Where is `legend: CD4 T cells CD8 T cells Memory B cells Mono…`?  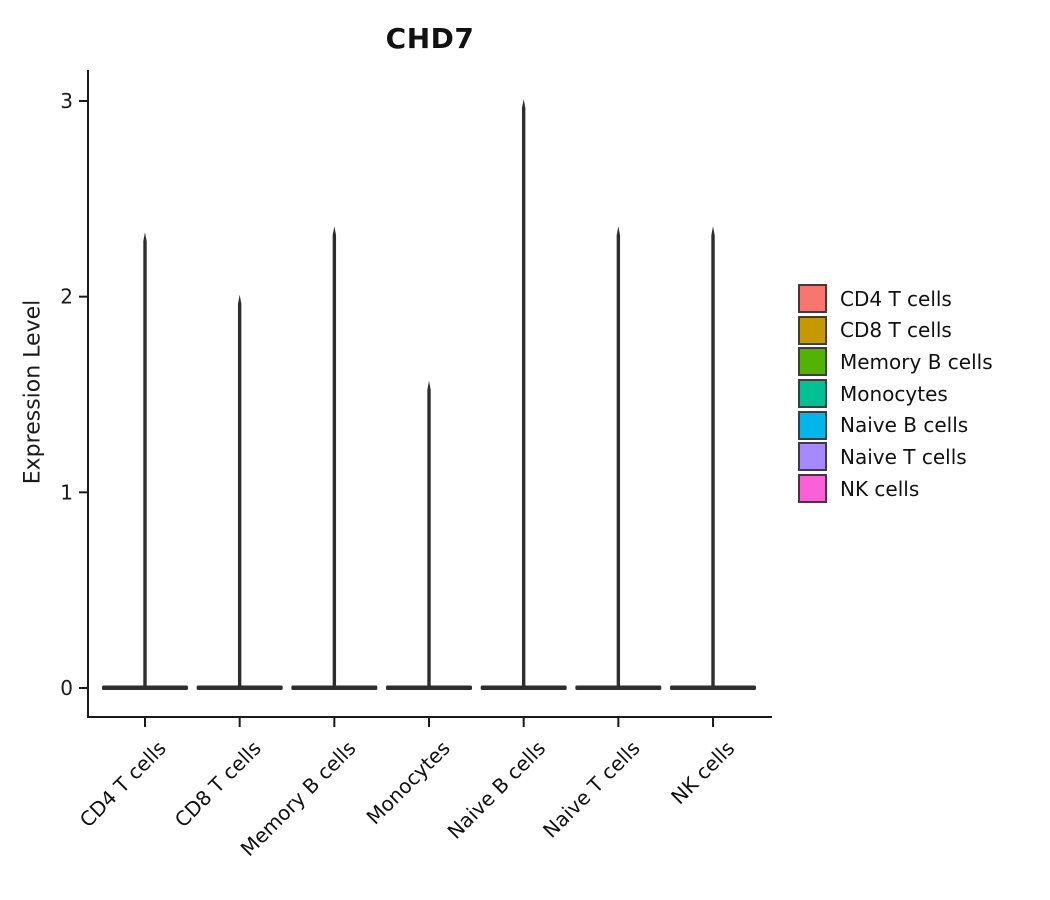 legend: CD4 T cells CD8 T cells Memory B cells Mono… is located at coordinates (895, 394).